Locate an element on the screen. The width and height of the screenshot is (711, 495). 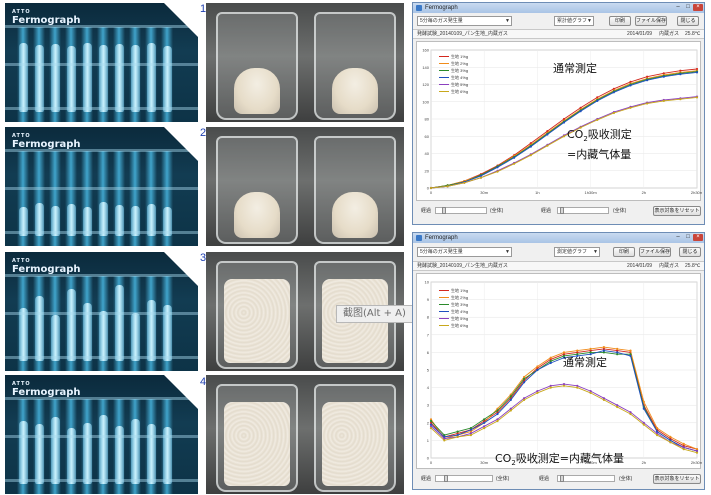
y-tick-label: 140 is located at coordinates (425, 67).